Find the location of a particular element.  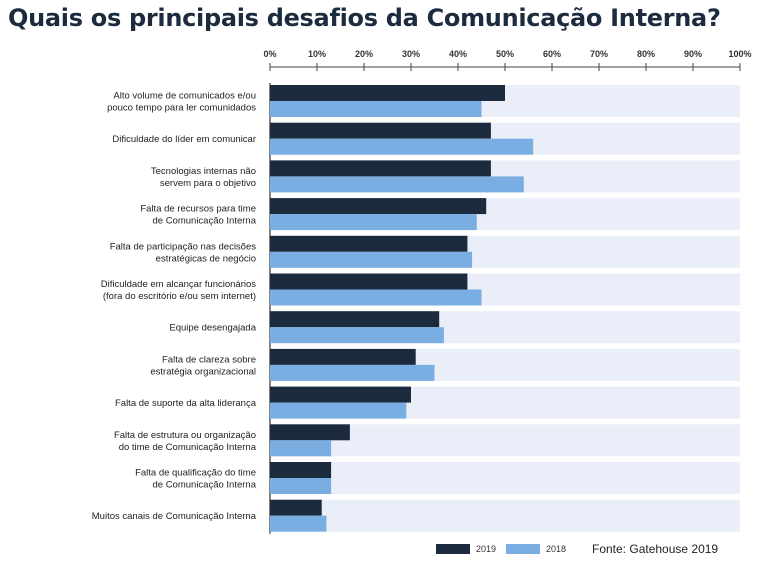

category-label-line: Falta de clareza sobre is located at coordinates (209, 359).